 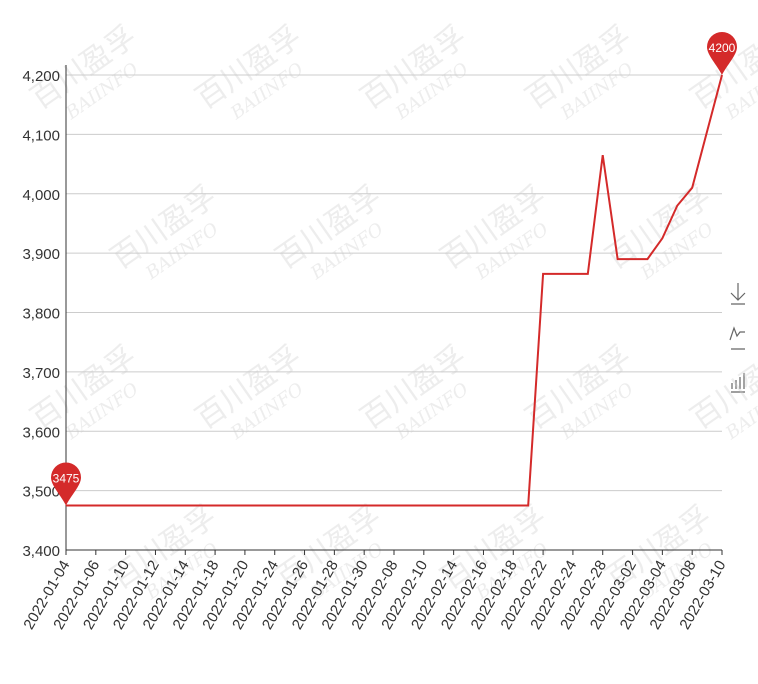 What do you see at coordinates (41, 195) in the screenshot?
I see `y-tick-label: 4,000` at bounding box center [41, 195].